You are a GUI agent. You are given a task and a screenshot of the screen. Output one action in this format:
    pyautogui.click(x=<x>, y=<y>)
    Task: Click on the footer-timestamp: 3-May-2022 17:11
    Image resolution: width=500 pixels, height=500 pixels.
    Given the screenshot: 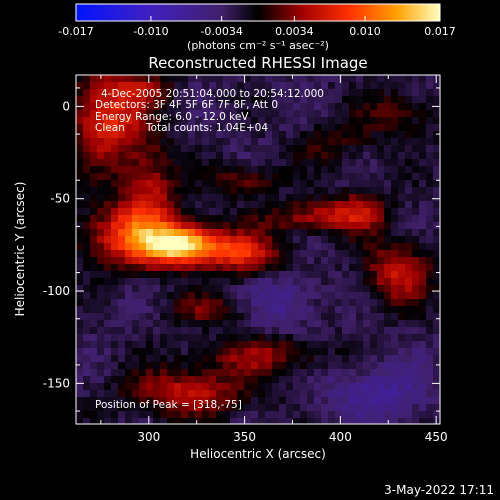 What is the action you would take?
    pyautogui.click(x=439, y=490)
    